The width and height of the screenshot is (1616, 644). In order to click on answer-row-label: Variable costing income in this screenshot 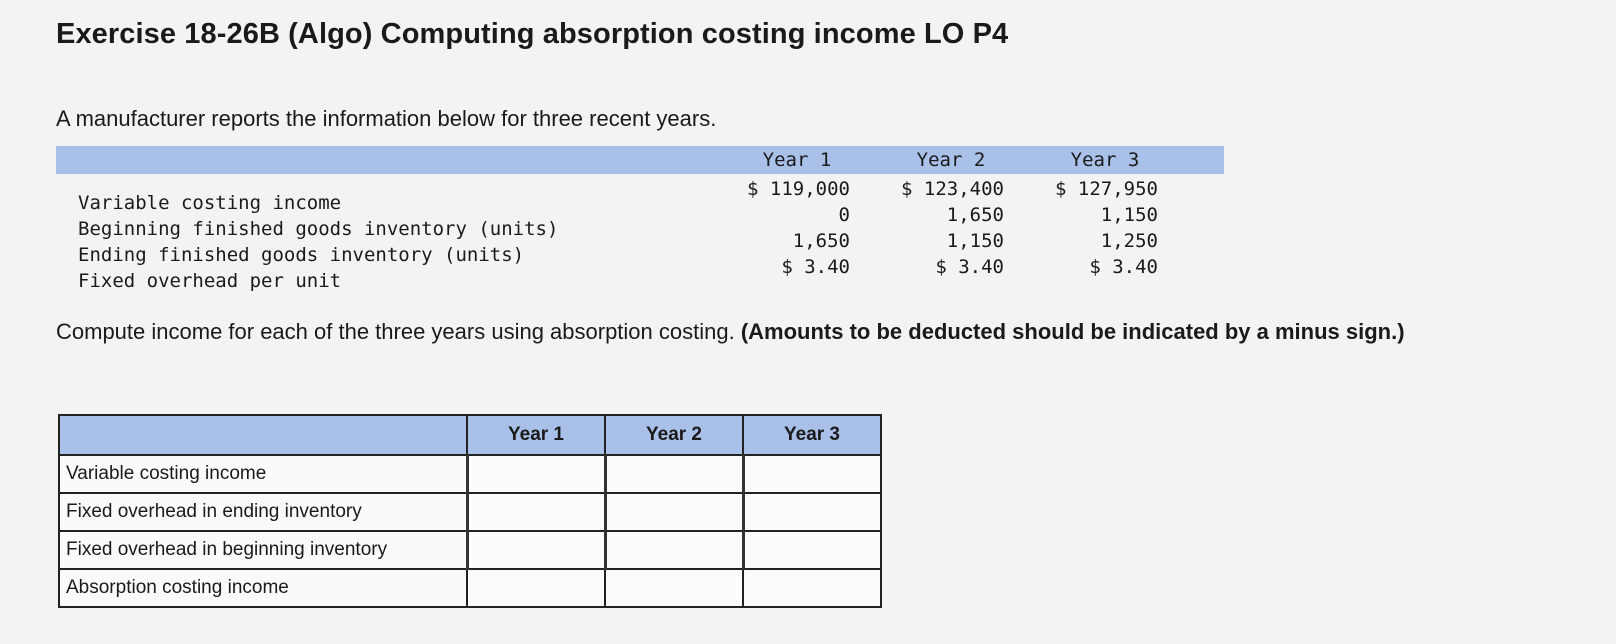, I will do `click(263, 474)`.